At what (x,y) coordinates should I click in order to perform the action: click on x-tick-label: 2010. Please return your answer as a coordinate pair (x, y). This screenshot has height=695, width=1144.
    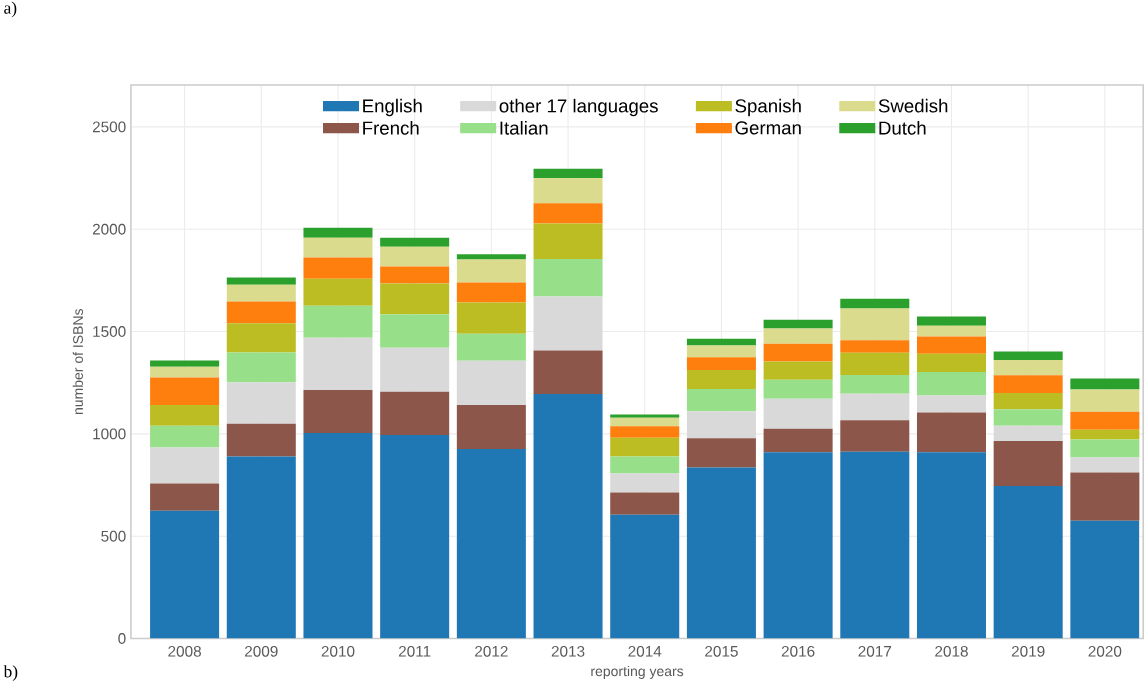
    Looking at the image, I should click on (338, 652).